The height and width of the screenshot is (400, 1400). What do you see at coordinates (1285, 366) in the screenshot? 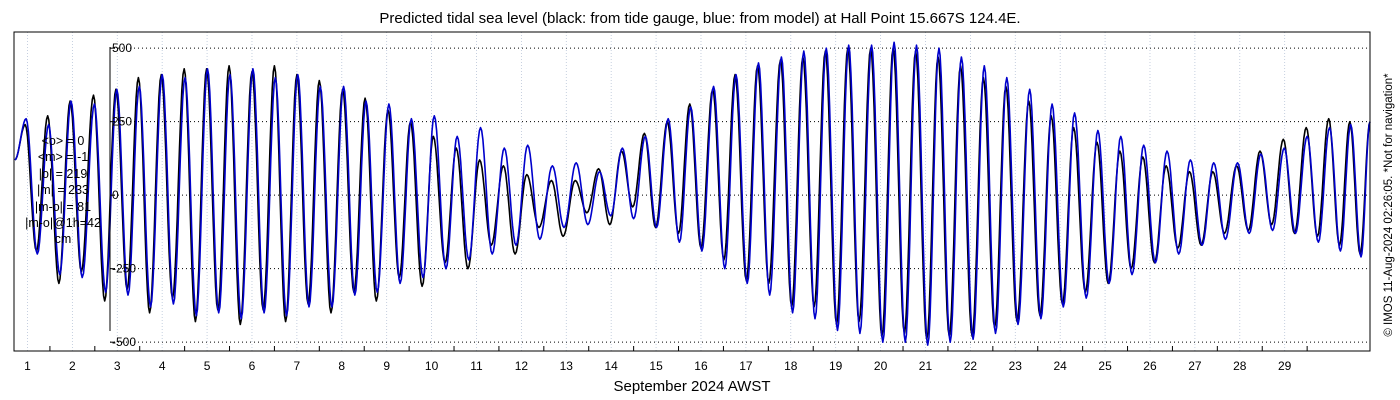
I see `x-tick-label: 29` at bounding box center [1285, 366].